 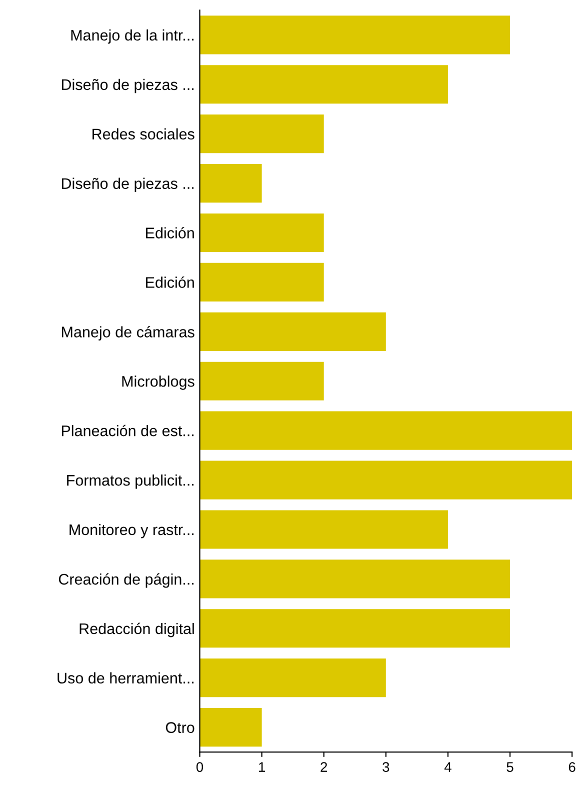 What do you see at coordinates (200, 767) in the screenshot?
I see `x-tick-label: 0` at bounding box center [200, 767].